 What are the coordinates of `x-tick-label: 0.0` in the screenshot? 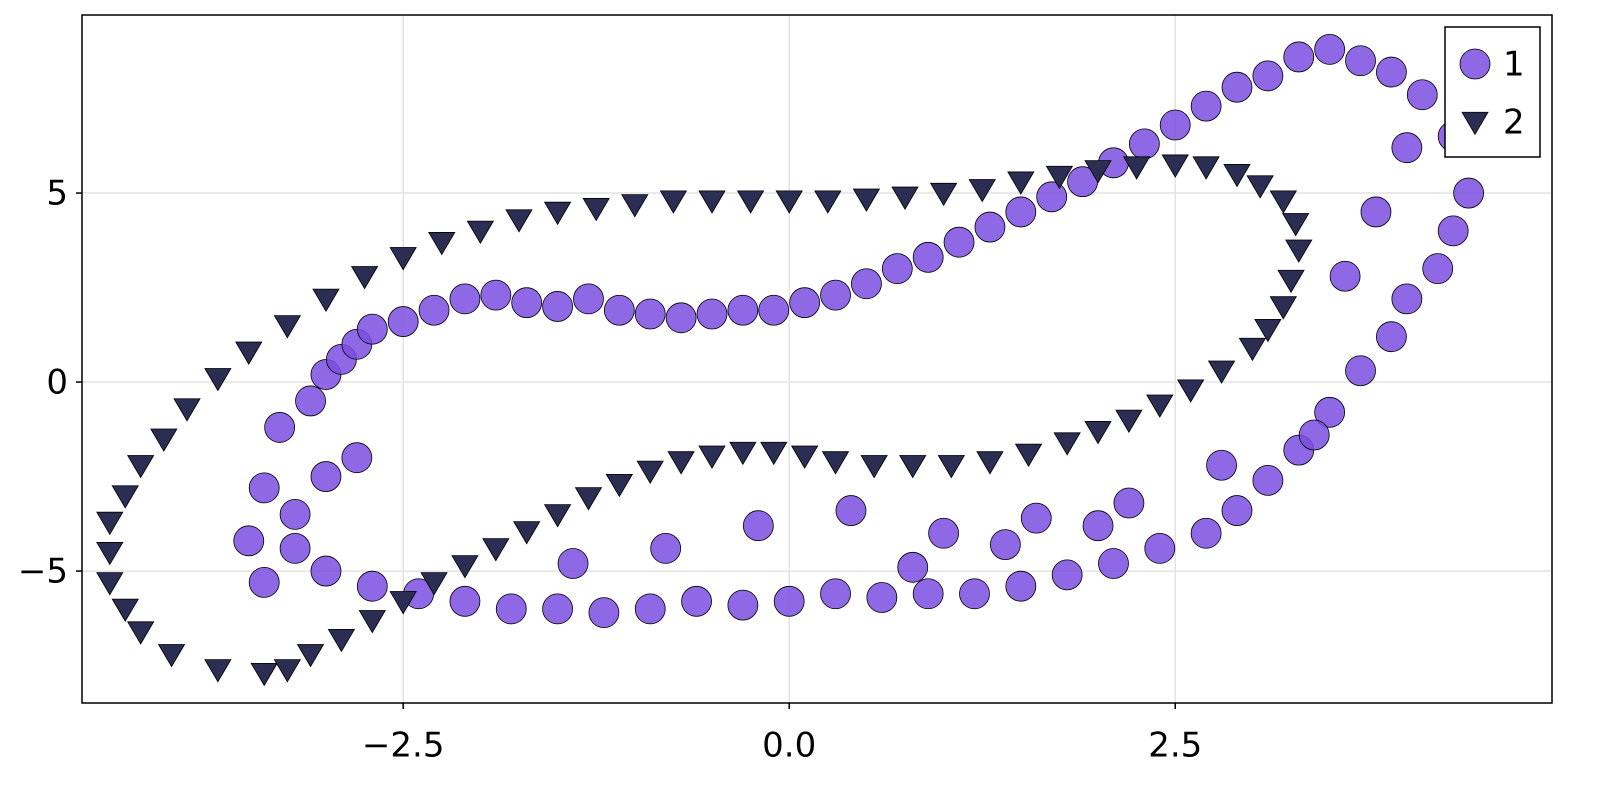 It's located at (789, 746).